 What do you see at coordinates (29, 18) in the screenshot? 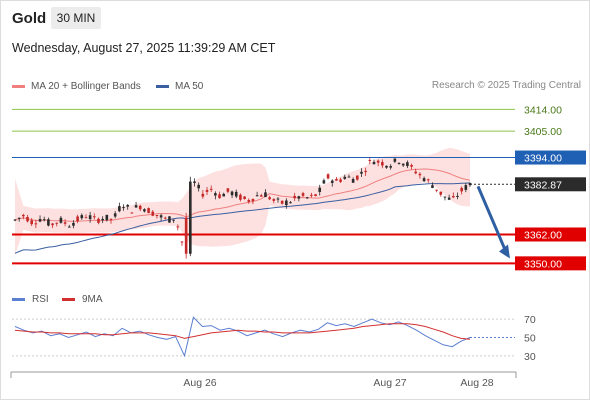
I see `symbol-title: Gold` at bounding box center [29, 18].